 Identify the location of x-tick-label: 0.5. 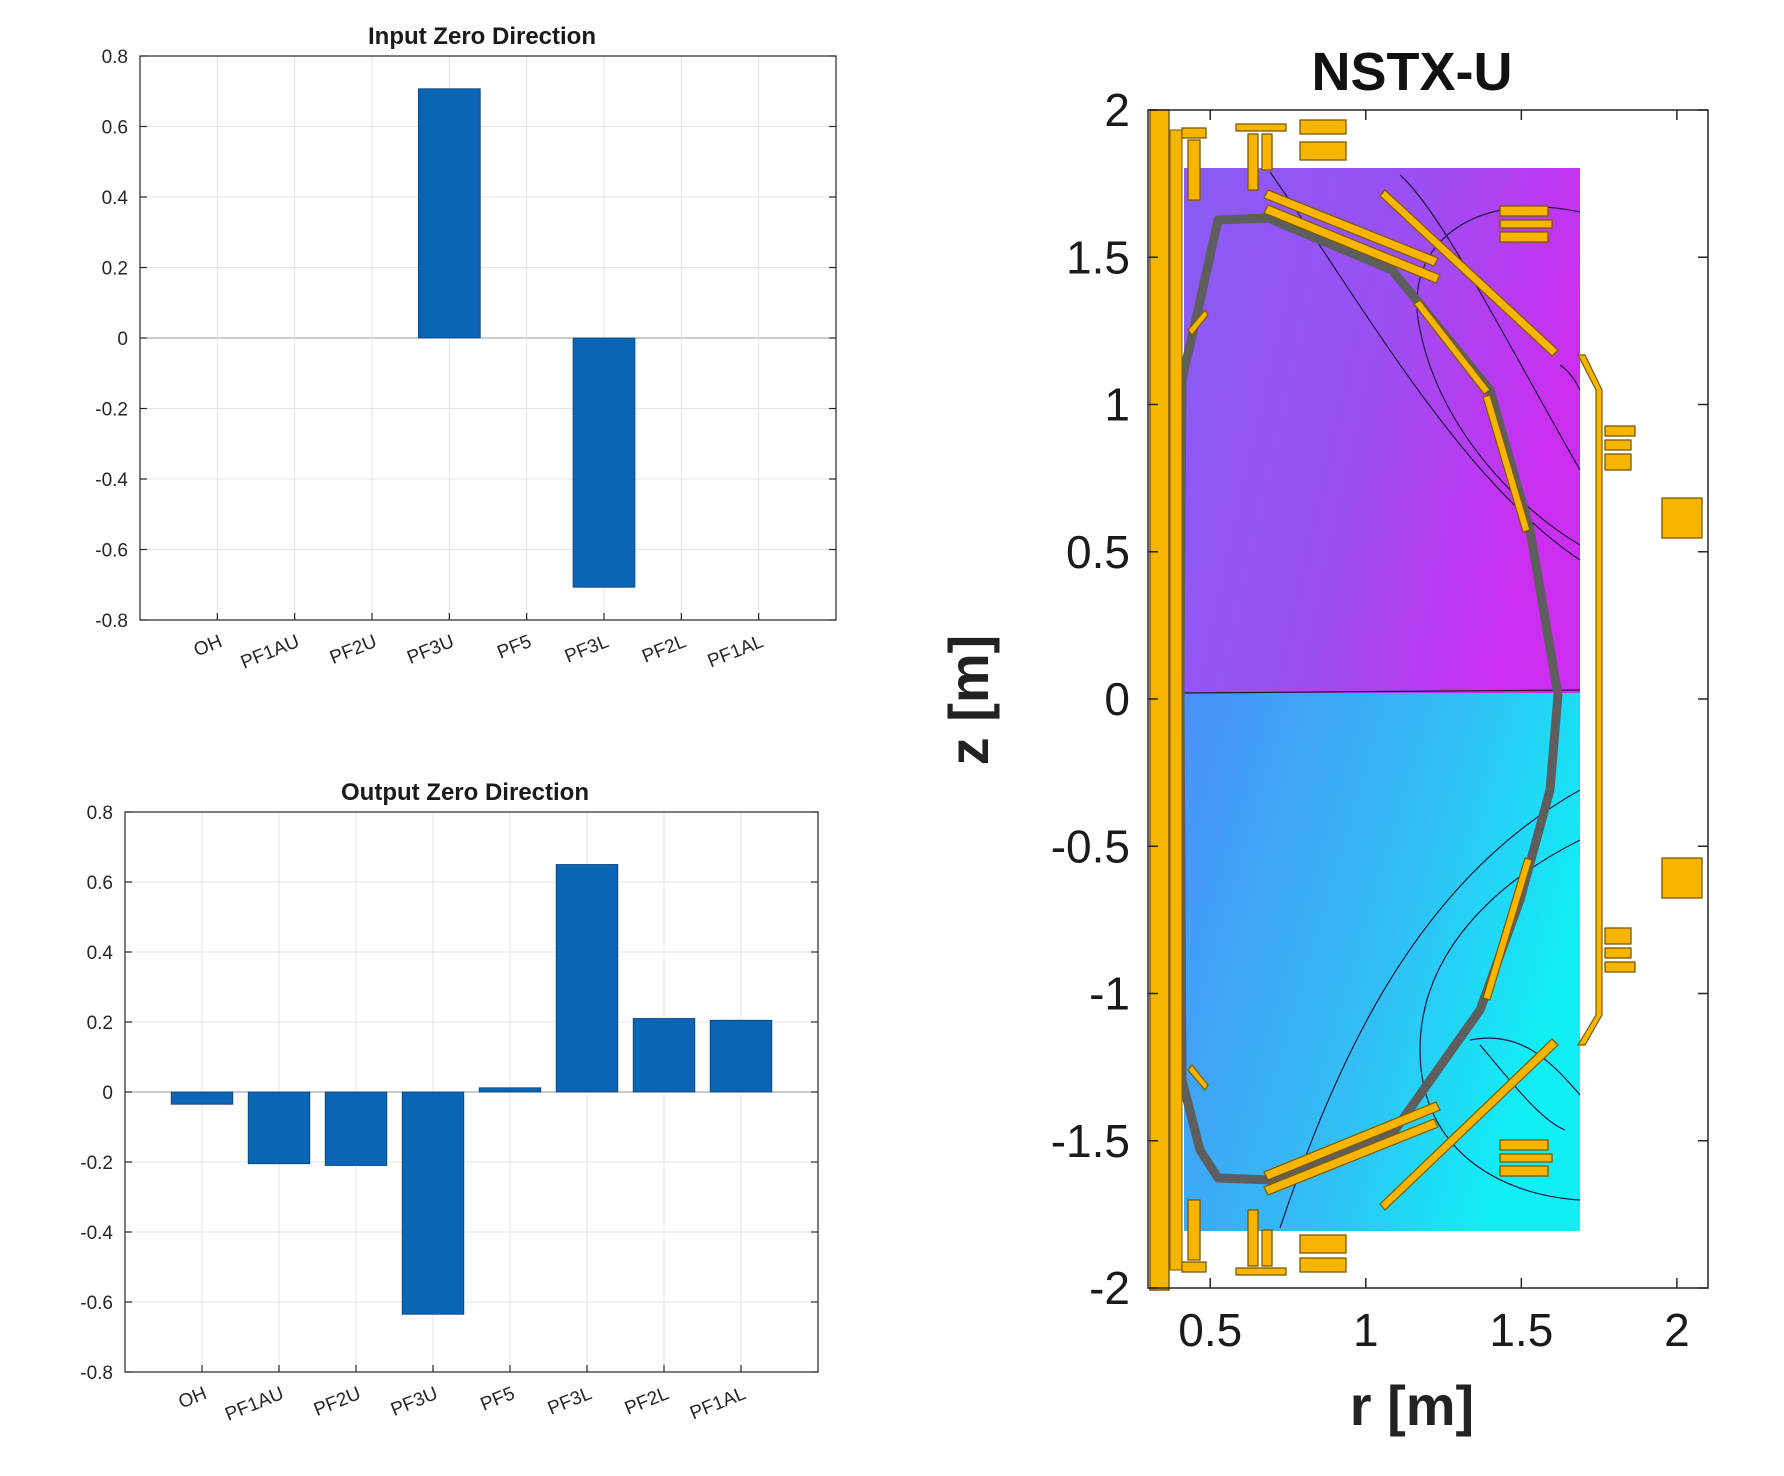
(1210, 1330).